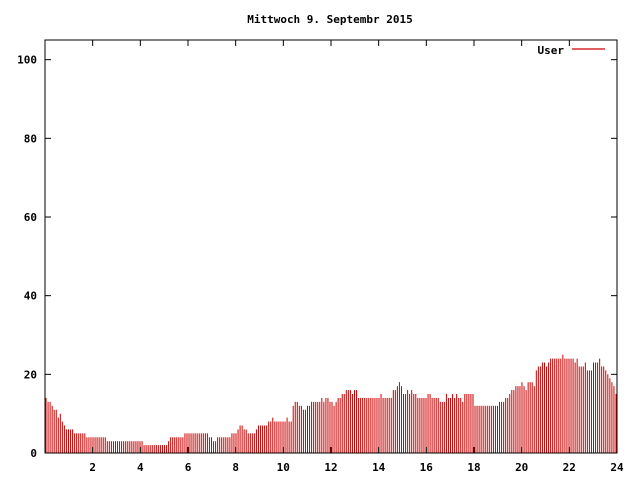 The width and height of the screenshot is (640, 480). What do you see at coordinates (551, 50) in the screenshot?
I see `legend-label-user: User` at bounding box center [551, 50].